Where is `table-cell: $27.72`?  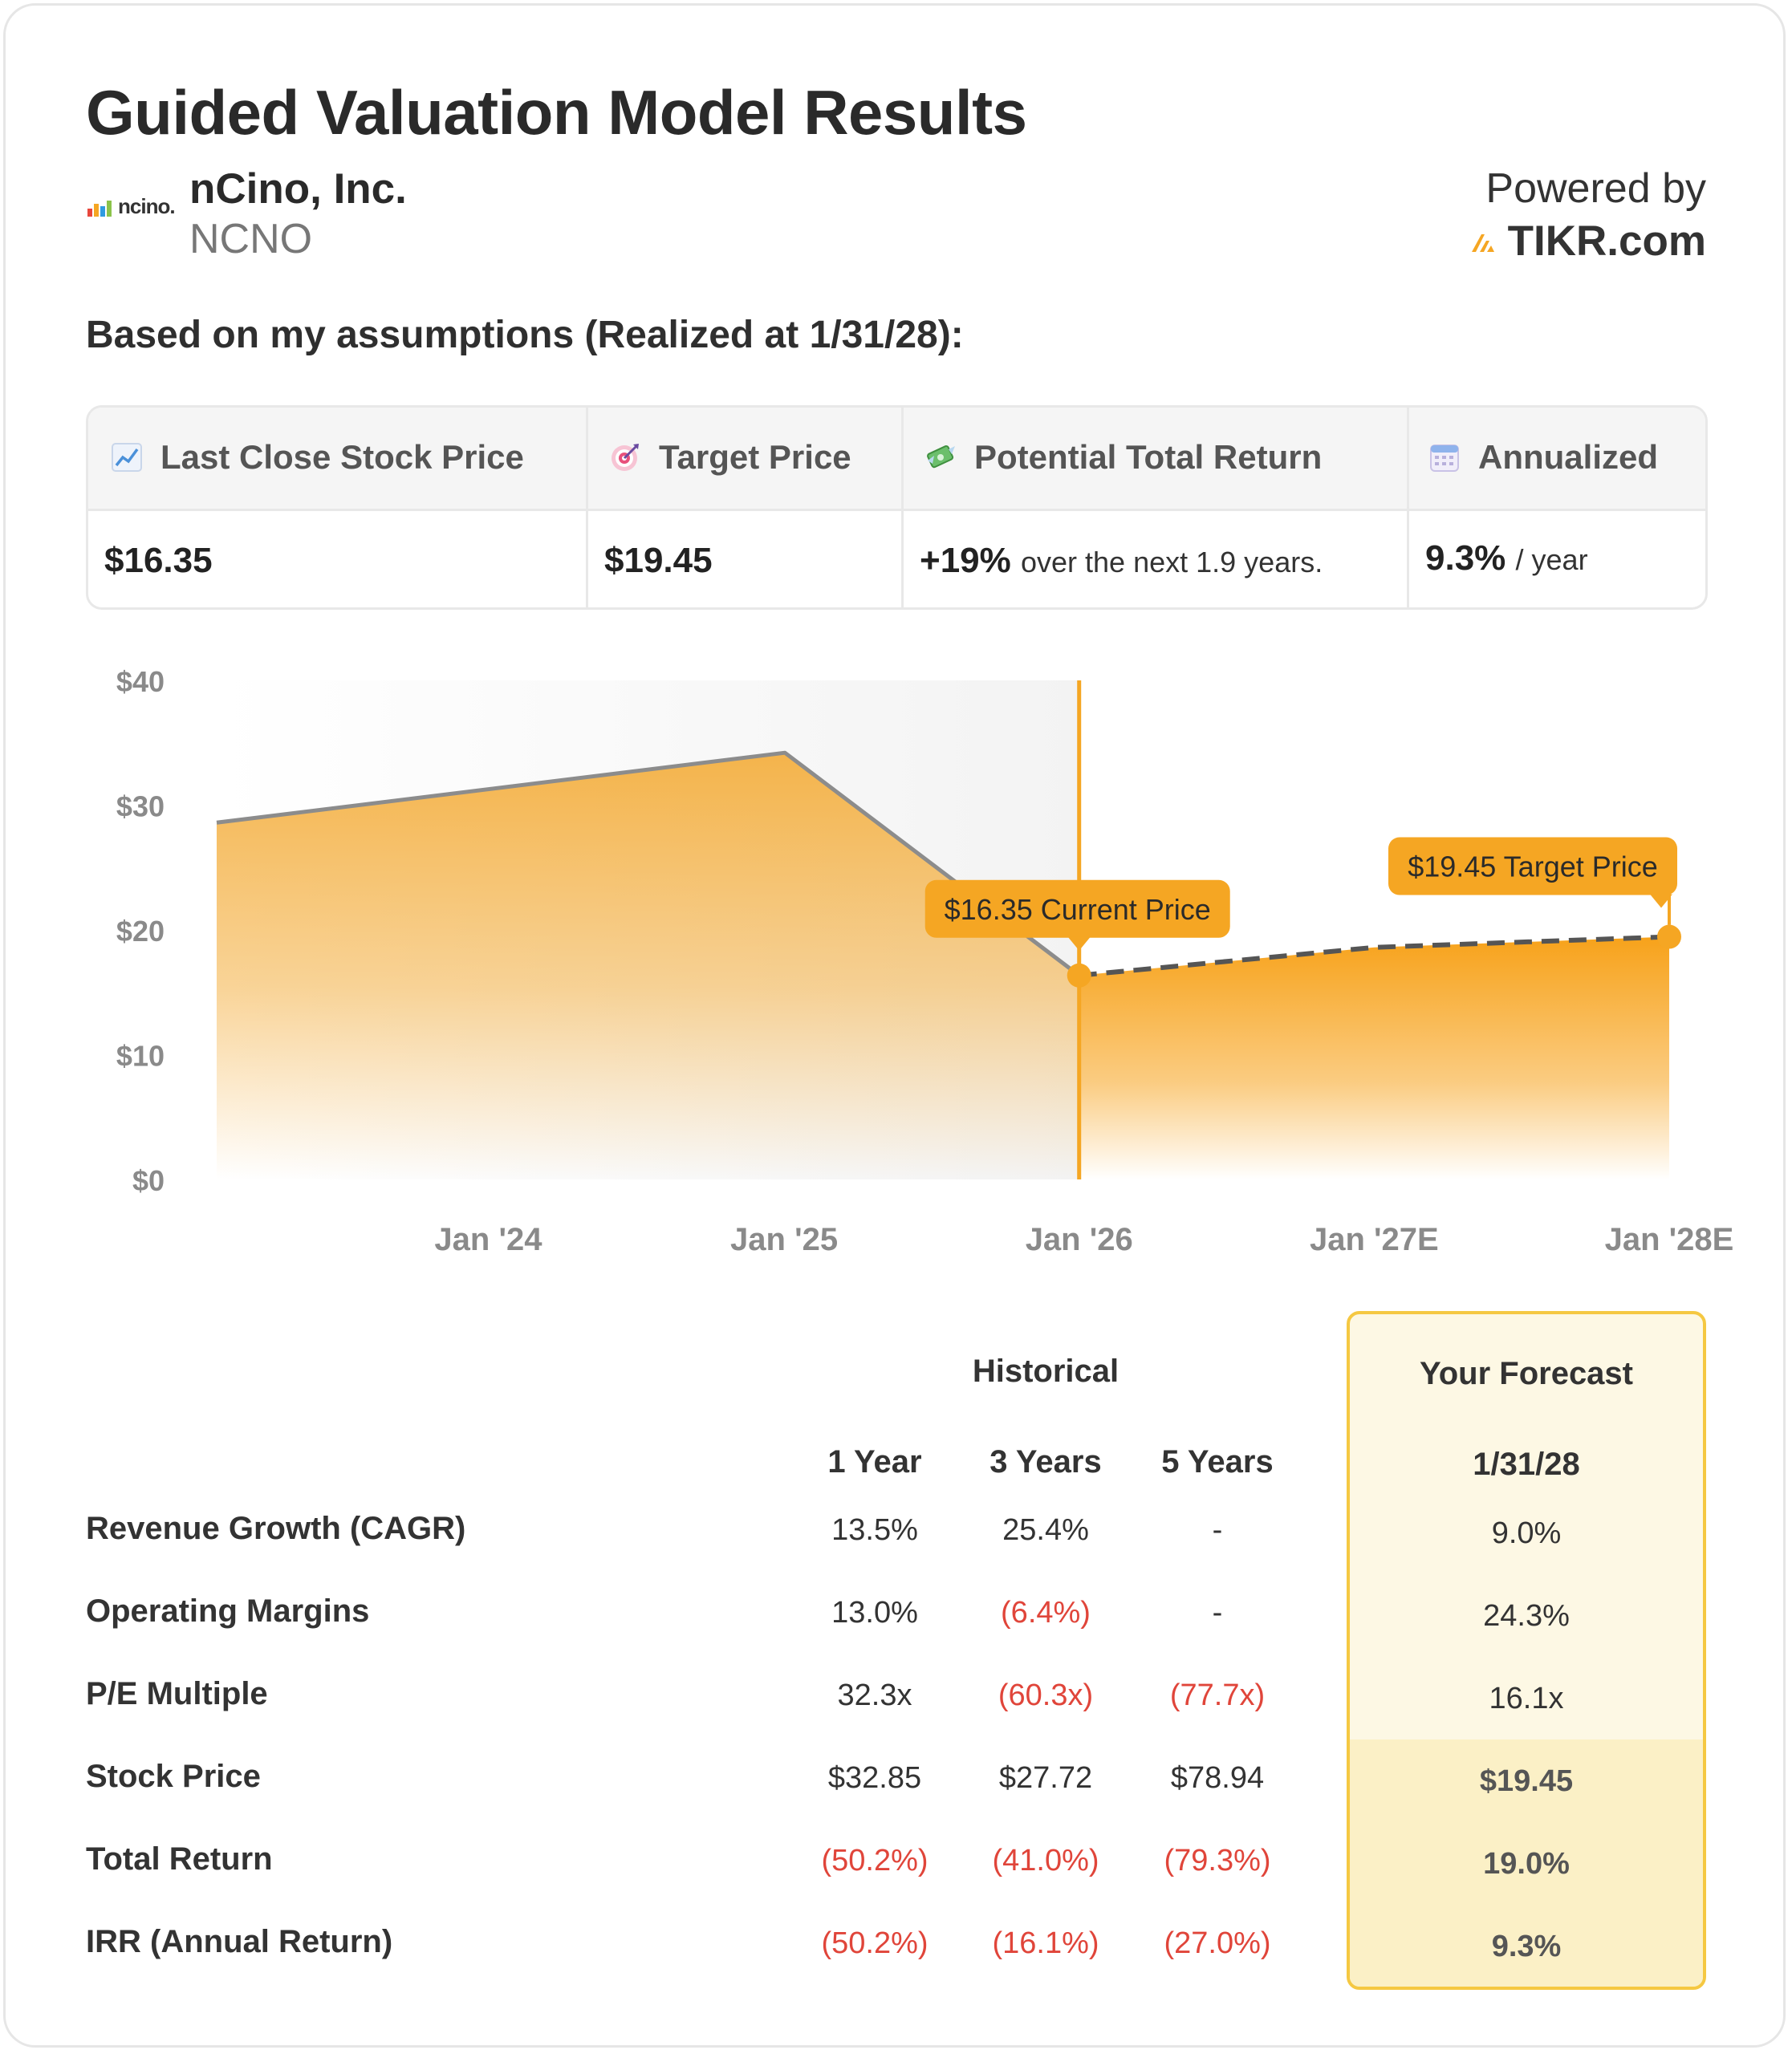 table-cell: $27.72 is located at coordinates (1045, 1778).